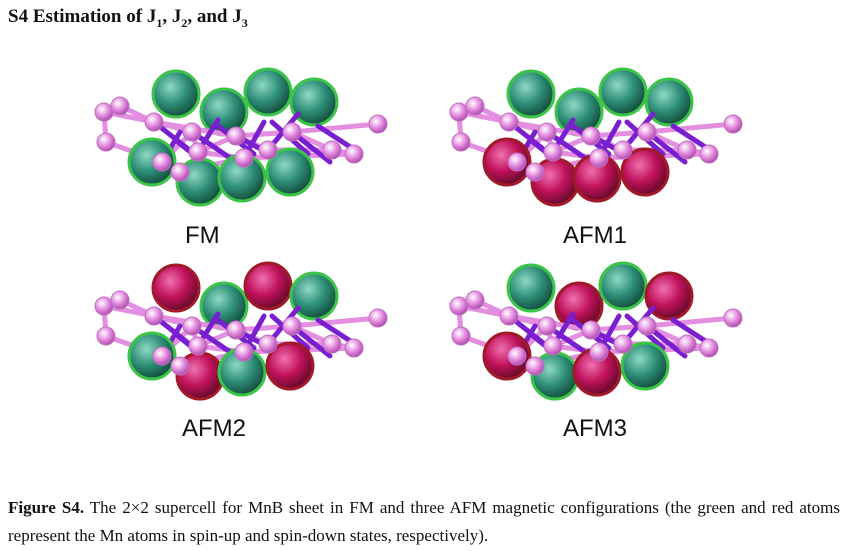  Describe the element at coordinates (595, 235) in the screenshot. I see `panel-label-afm1: AFM1` at that location.